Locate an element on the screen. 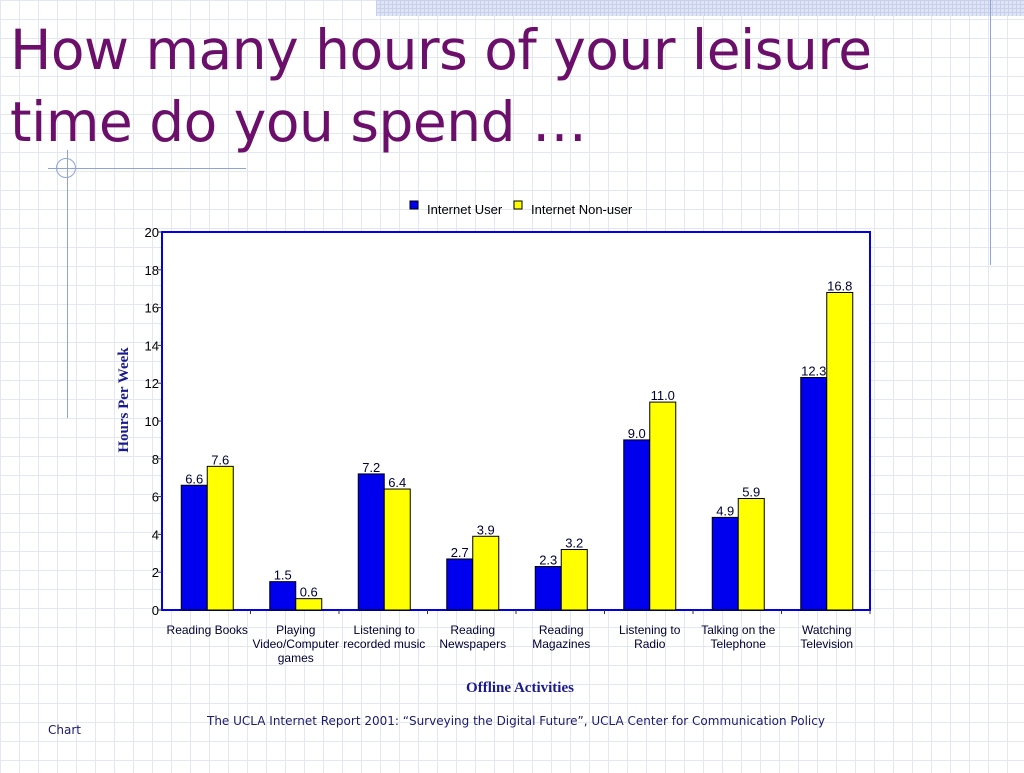  data-label: 12.3 is located at coordinates (813, 371).